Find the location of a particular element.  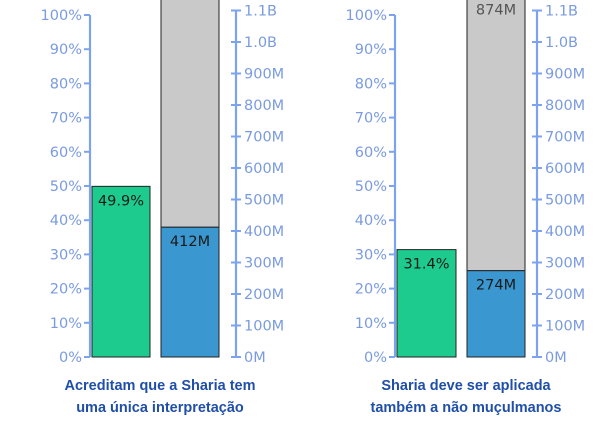

chart-caption-line: Acreditam que a Sharia tem is located at coordinates (160, 386).